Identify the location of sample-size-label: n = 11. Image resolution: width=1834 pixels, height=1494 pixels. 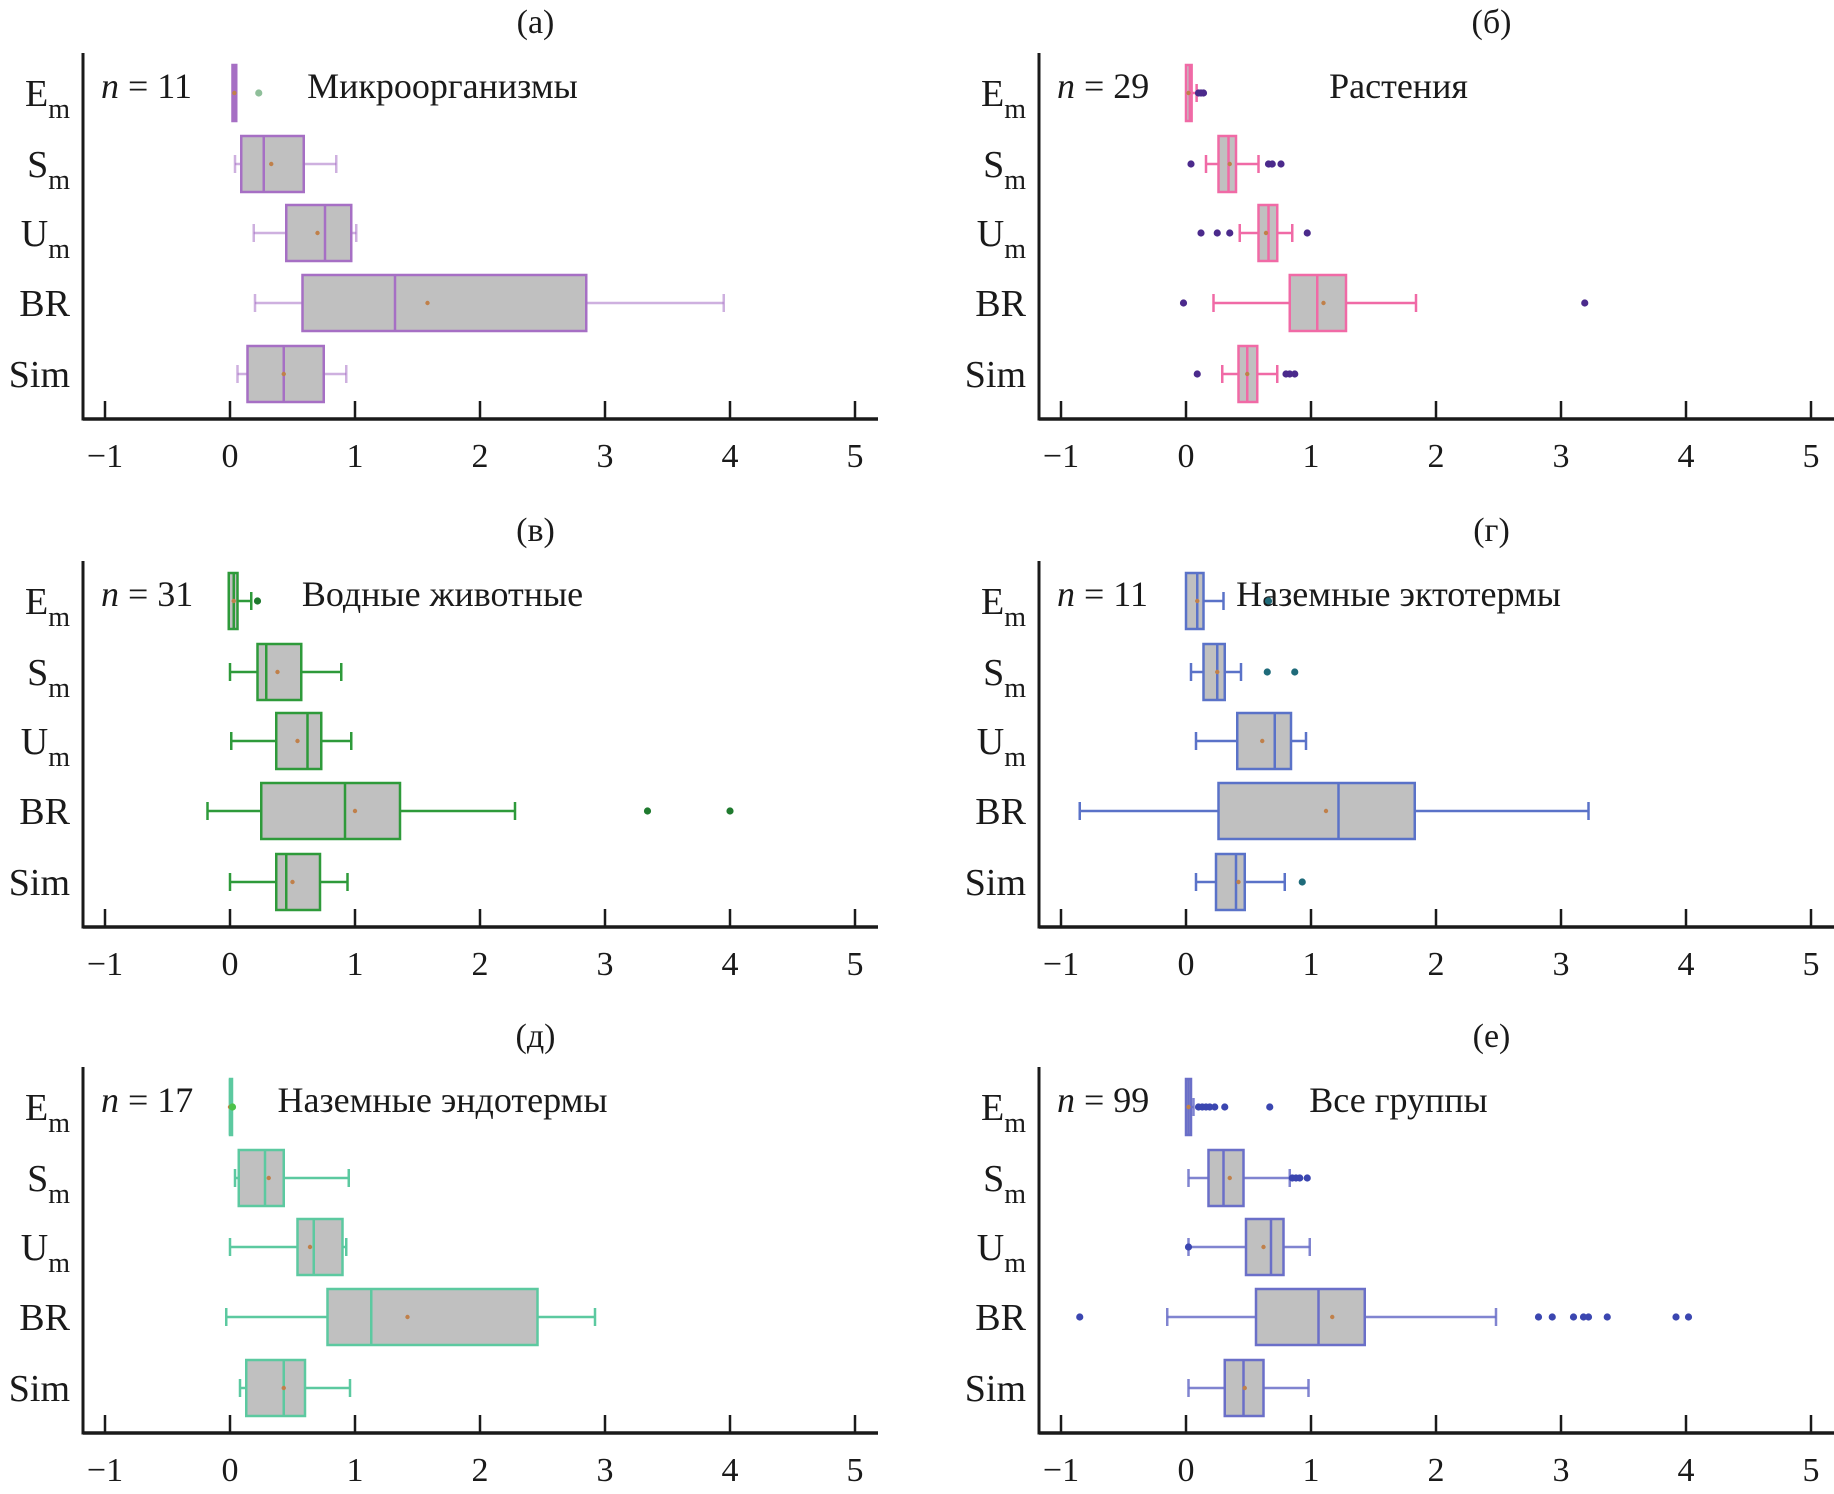
(146, 86).